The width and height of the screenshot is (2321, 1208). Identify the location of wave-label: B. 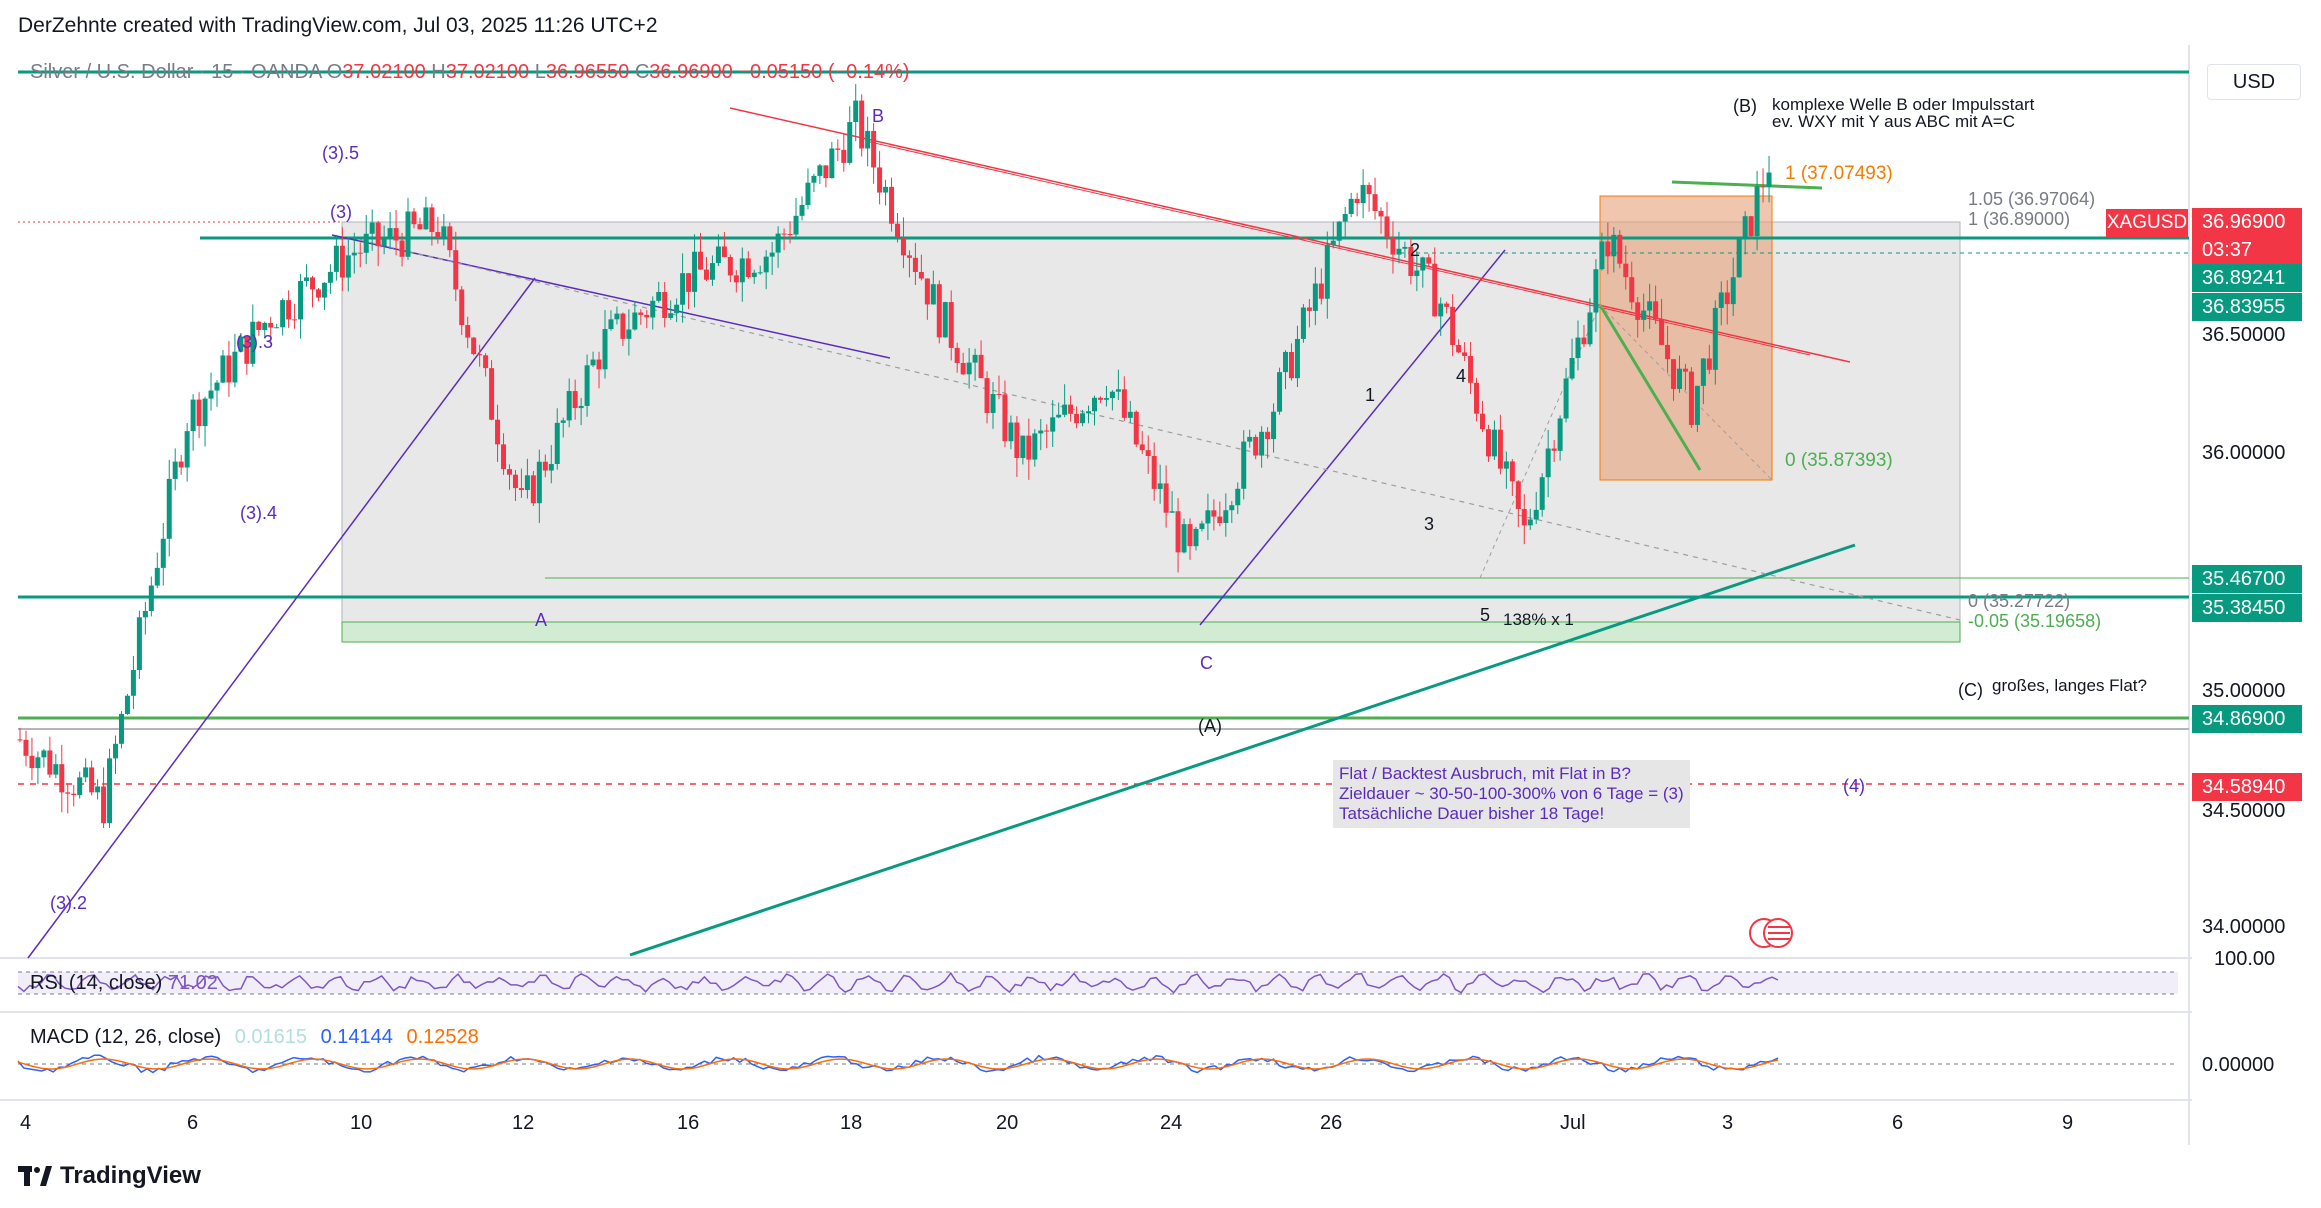
(878, 116).